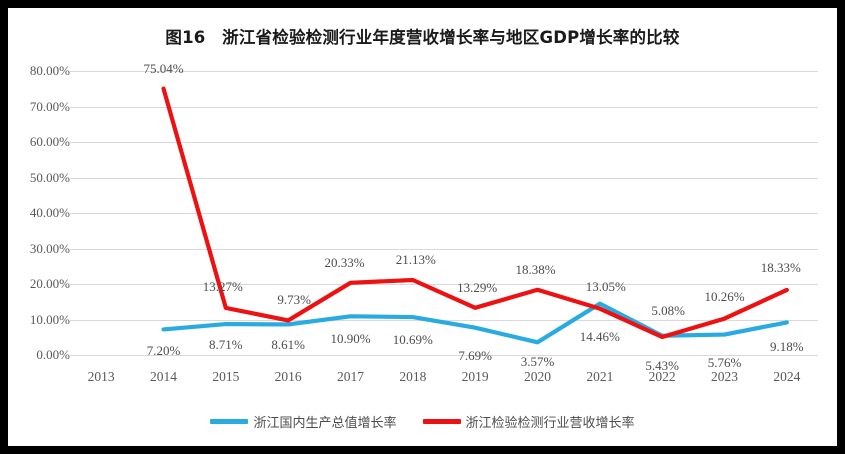  I want to click on data-point-label: 9.73%, so click(294, 300).